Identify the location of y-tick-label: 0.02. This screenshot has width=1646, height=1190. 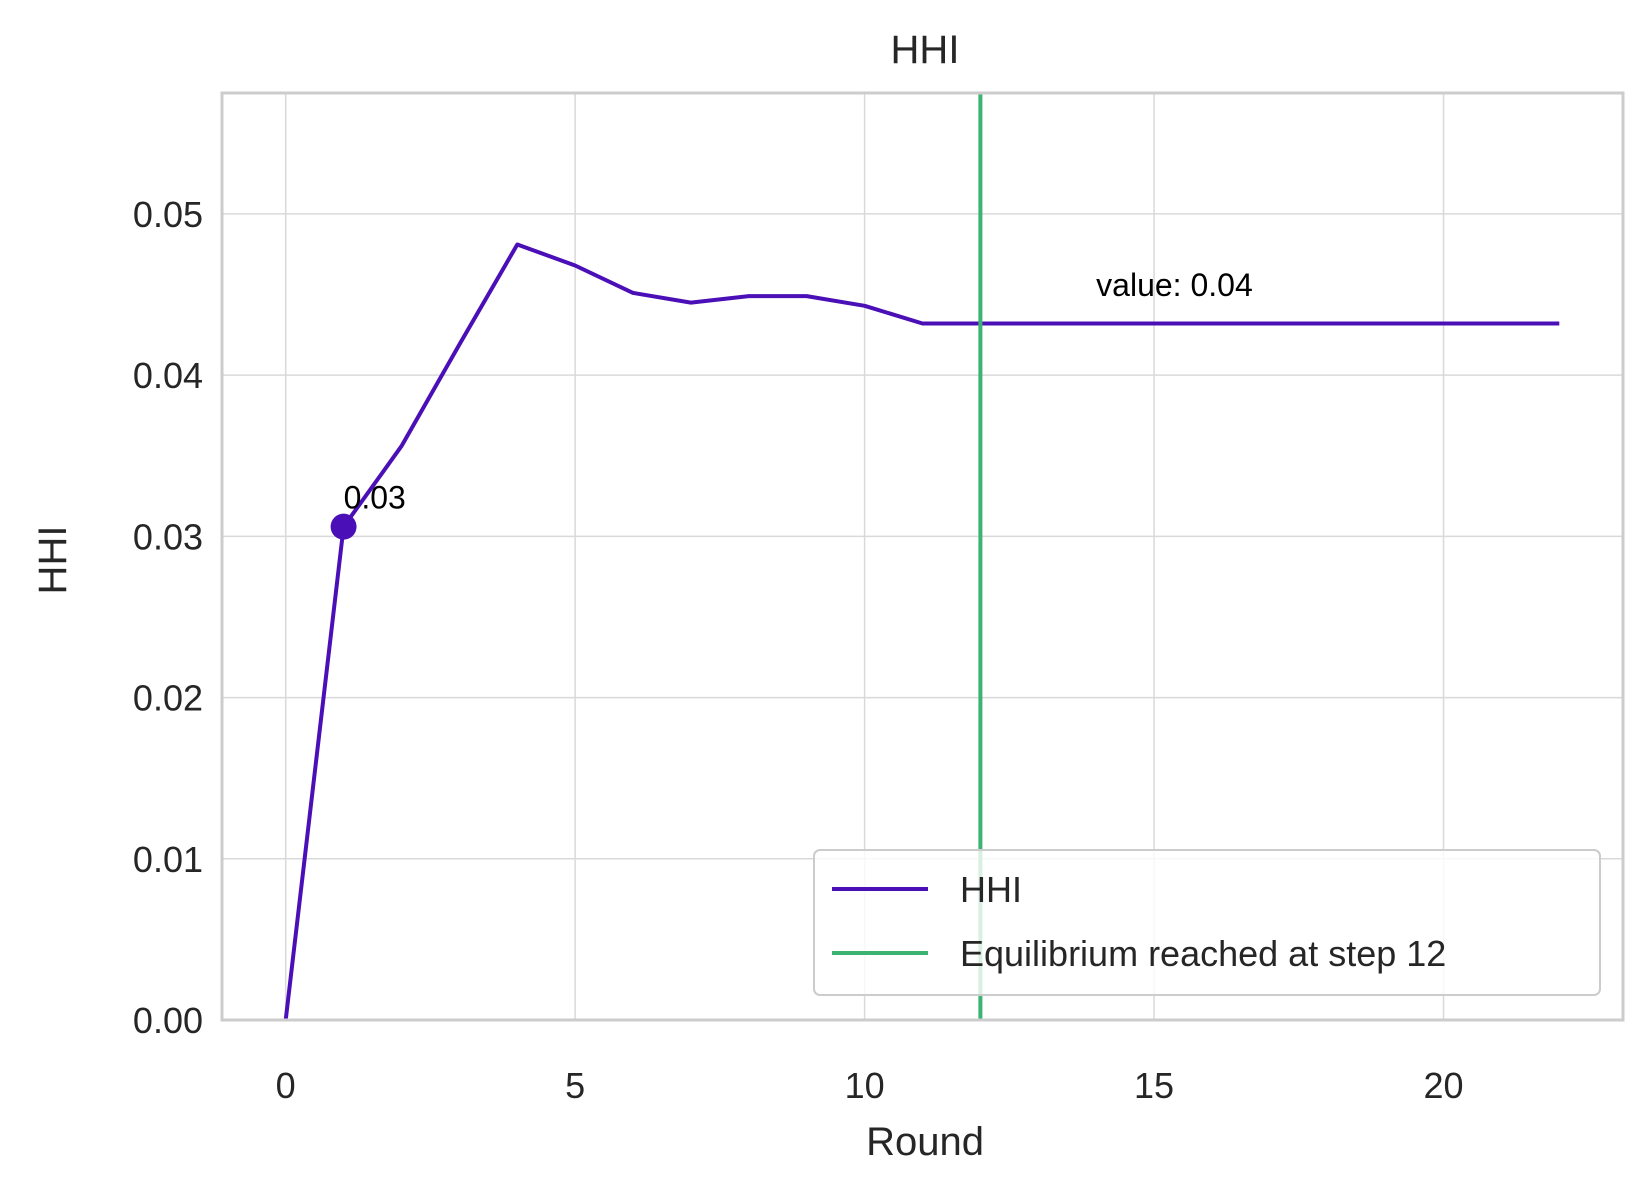
(168, 698).